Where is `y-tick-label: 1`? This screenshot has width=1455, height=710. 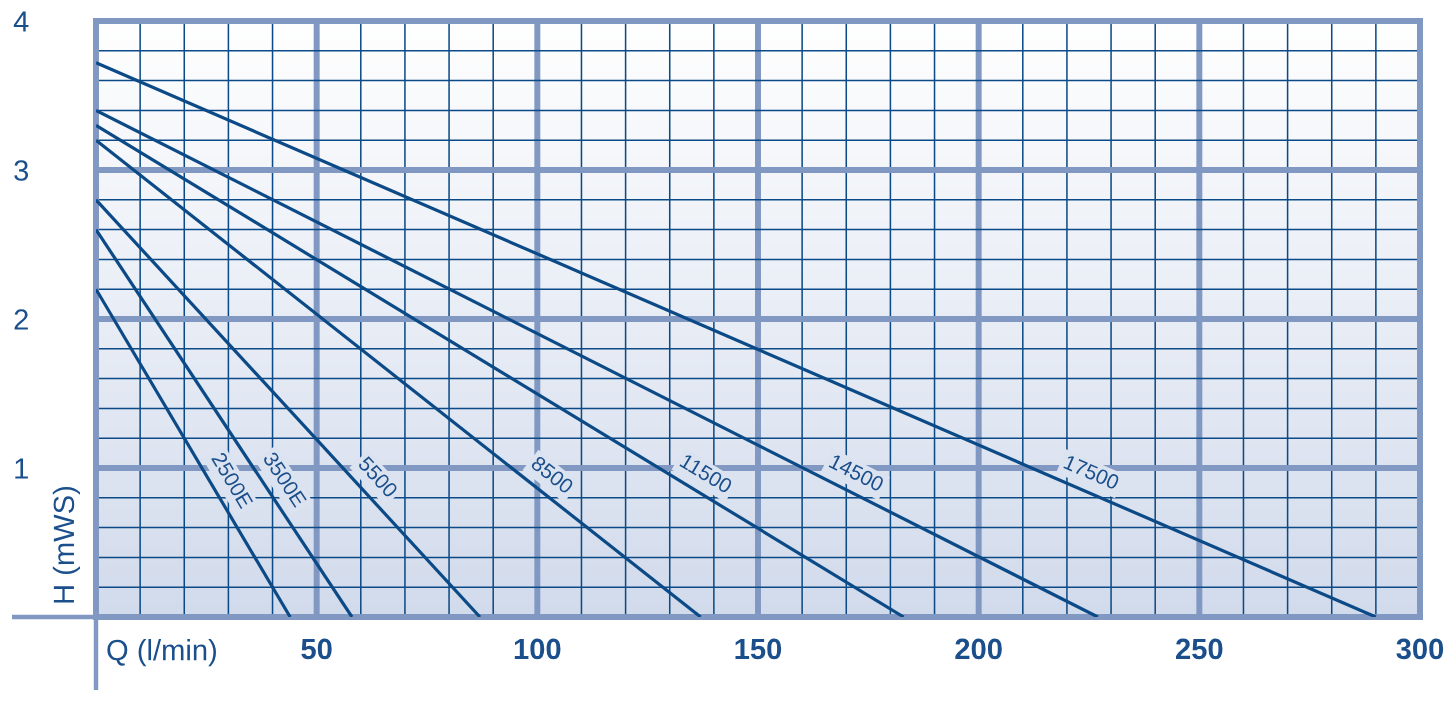
y-tick-label: 1 is located at coordinates (21, 468).